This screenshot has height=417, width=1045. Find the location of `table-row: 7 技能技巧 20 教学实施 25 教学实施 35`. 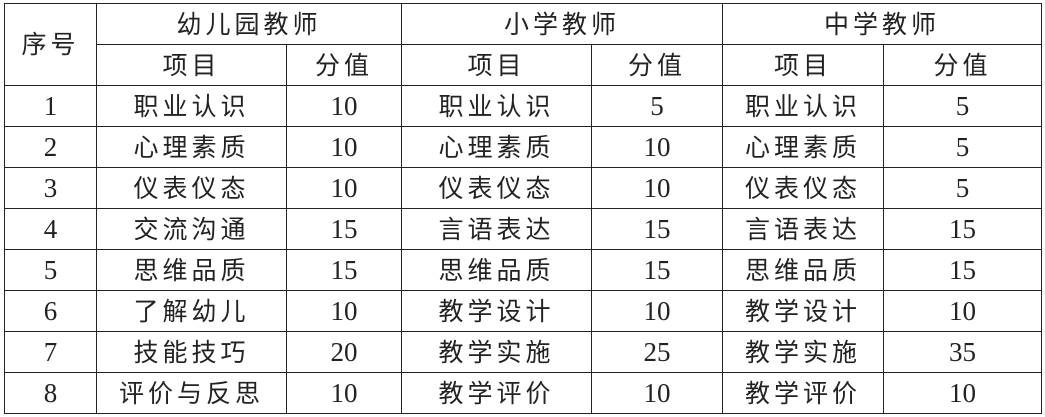

table-row: 7 技能技巧 20 教学实施 25 教学实施 35 is located at coordinates (523, 352).